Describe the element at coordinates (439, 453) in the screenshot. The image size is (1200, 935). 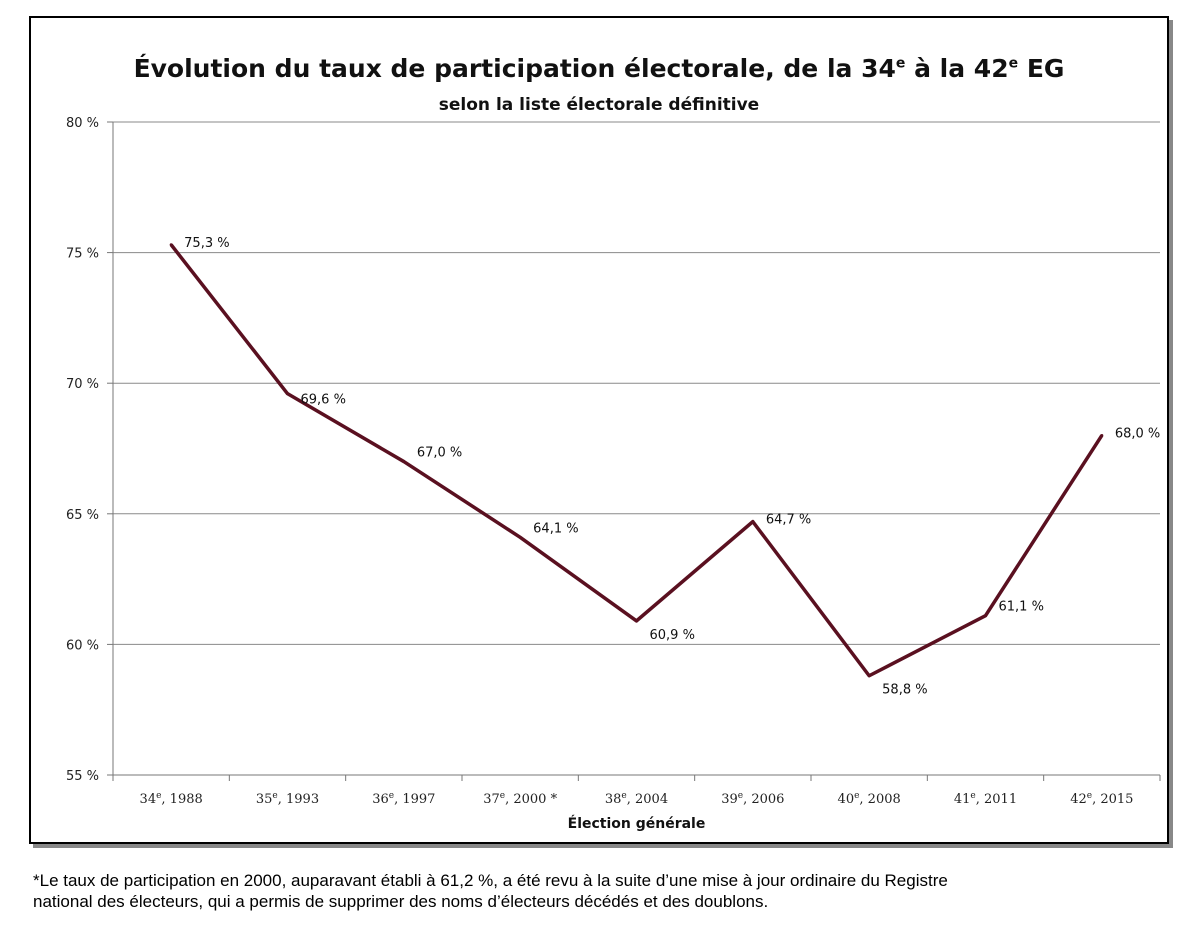
I see `data-label: 67,0 %` at that location.